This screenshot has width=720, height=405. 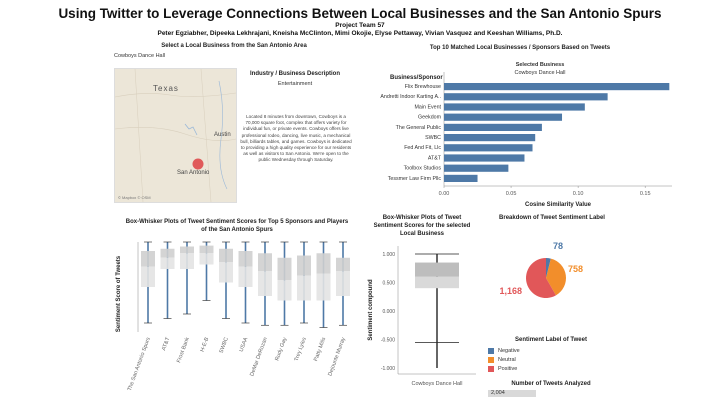 I want to click on business-select: Cowboys Dance Hall, so click(x=140, y=56).